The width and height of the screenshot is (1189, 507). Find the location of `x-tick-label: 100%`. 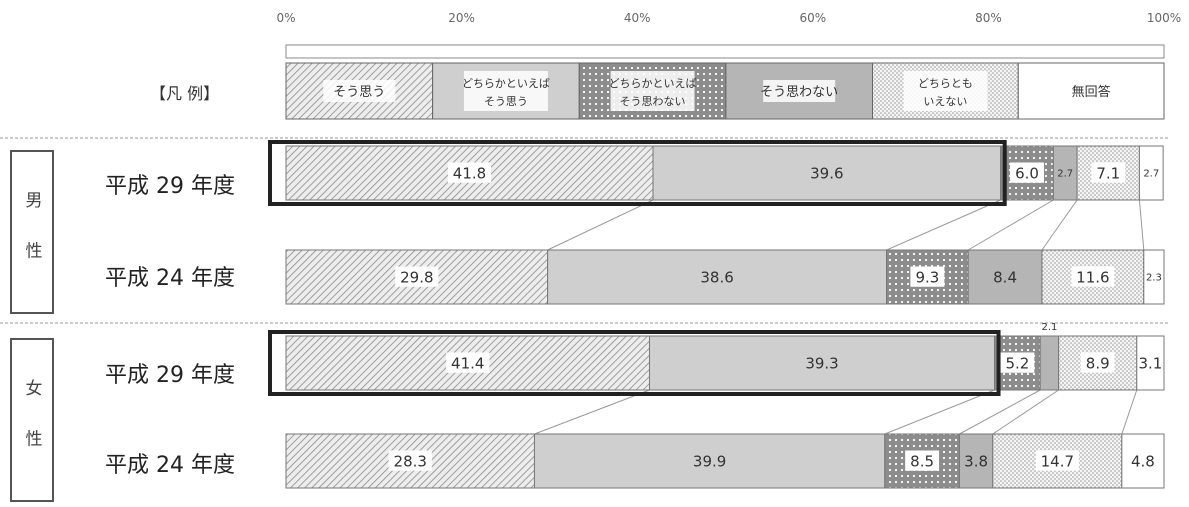

x-tick-label: 100% is located at coordinates (1164, 18).